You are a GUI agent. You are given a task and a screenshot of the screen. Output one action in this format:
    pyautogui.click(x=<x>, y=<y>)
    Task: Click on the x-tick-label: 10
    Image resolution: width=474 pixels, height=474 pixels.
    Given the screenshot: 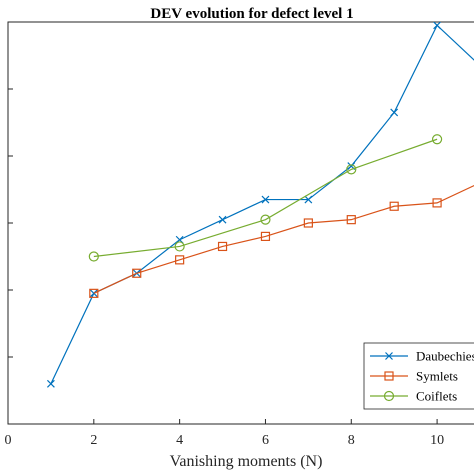 What is the action you would take?
    pyautogui.click(x=437, y=440)
    